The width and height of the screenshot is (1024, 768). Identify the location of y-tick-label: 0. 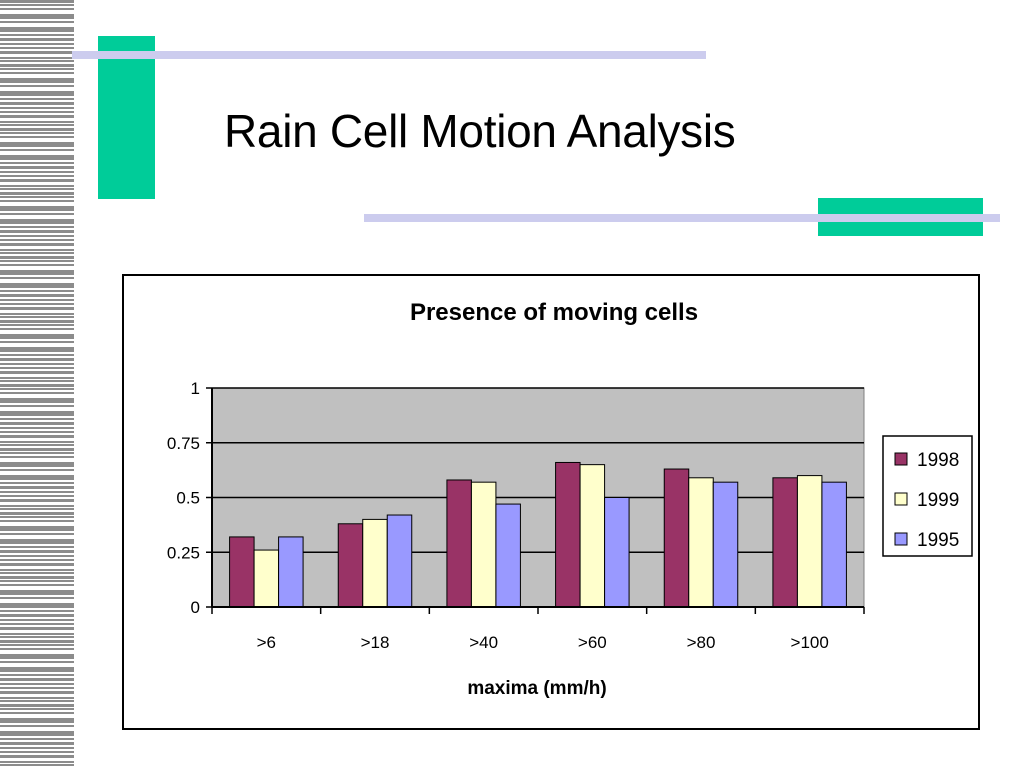
(195, 607).